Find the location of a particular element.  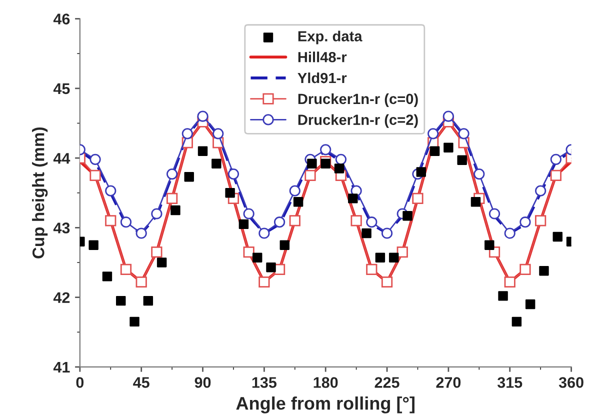

y-axis-title: Cup height (mm) is located at coordinates (40, 192).